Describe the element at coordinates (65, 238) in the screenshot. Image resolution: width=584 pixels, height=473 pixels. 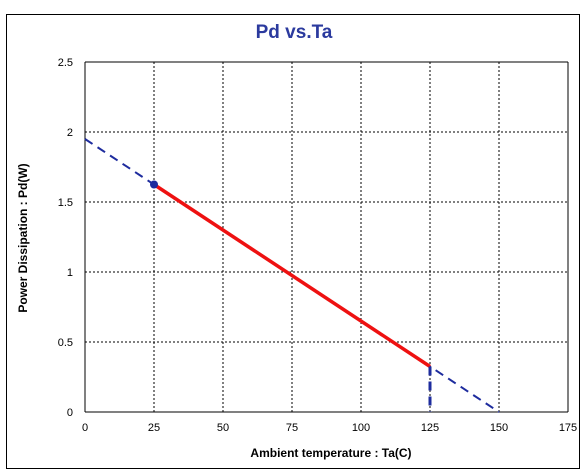
I see `y-axis-ticks: 0 0.5 1 1.5 2 2.5` at that location.